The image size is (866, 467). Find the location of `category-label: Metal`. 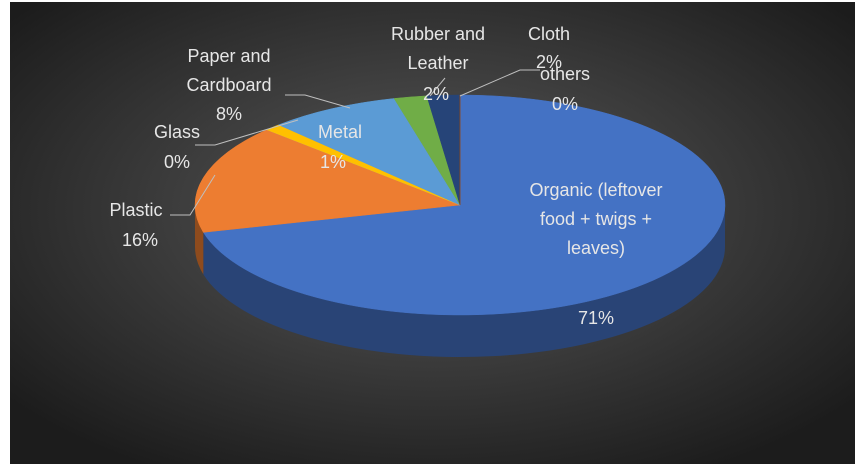

category-label: Metal is located at coordinates (339, 132).